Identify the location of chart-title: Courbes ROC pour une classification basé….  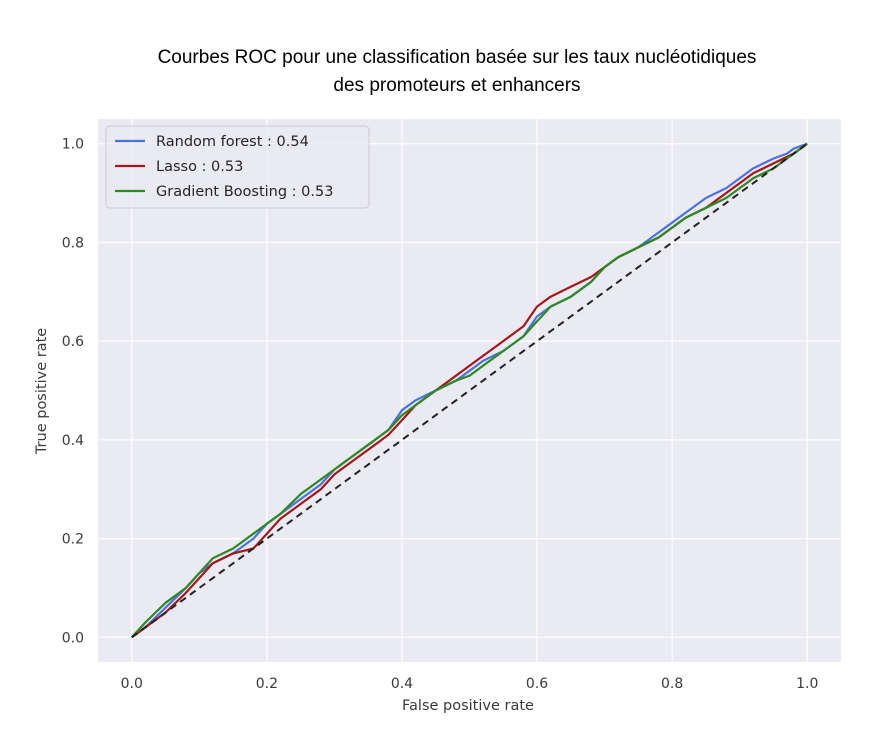
(457, 71).